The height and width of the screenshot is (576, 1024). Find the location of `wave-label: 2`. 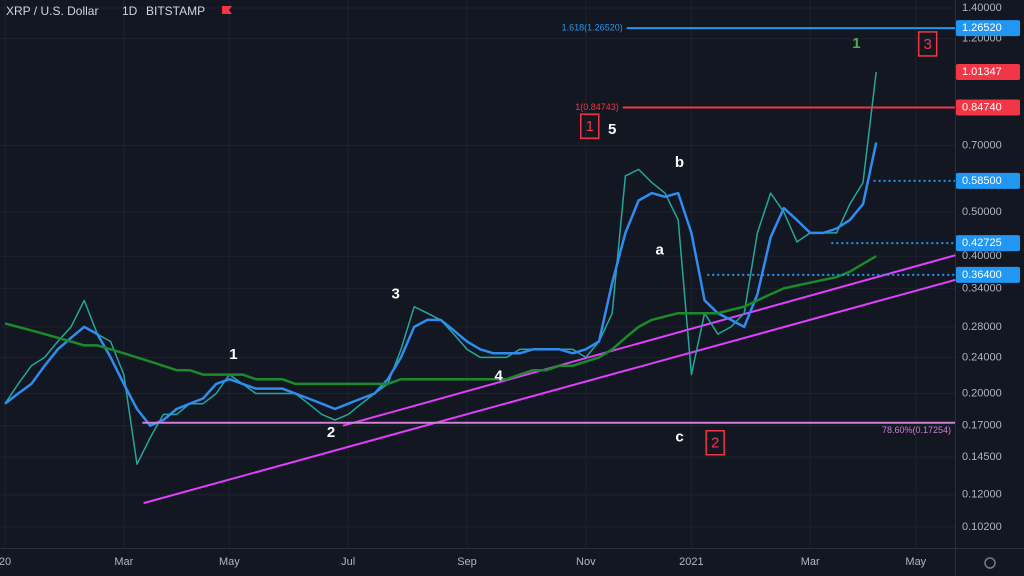

wave-label: 2 is located at coordinates (331, 432).